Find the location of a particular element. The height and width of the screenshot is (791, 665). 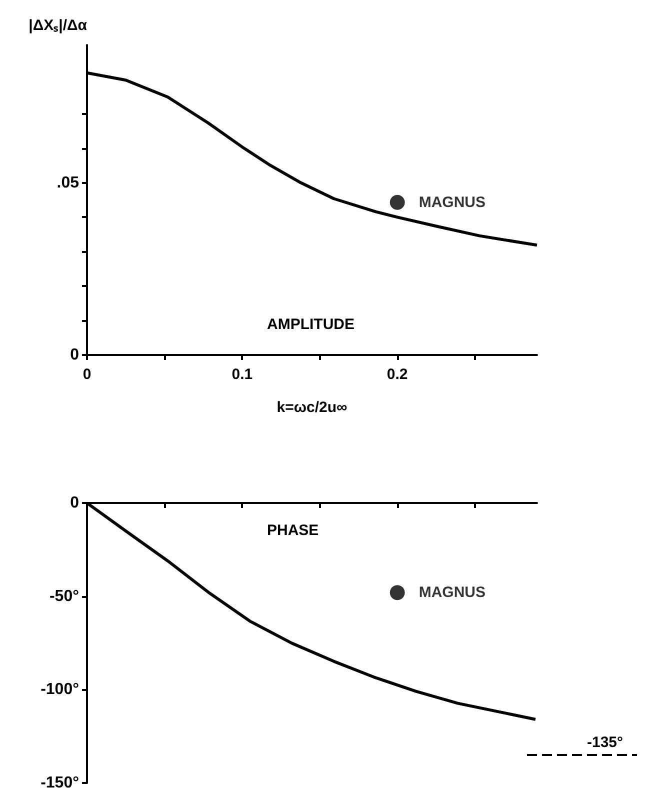

x-tick-label: 0 is located at coordinates (87, 374).